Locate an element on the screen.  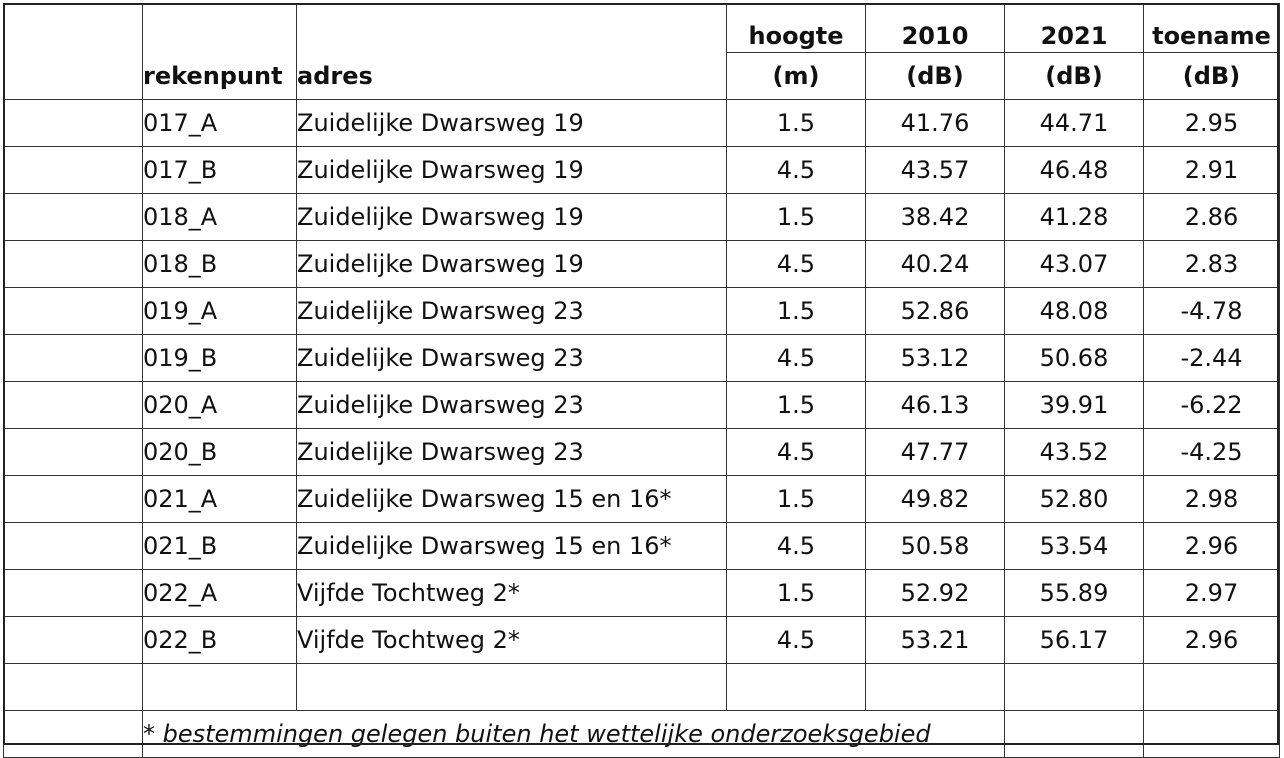
cell-2021: 46.48 is located at coordinates (1074, 170).